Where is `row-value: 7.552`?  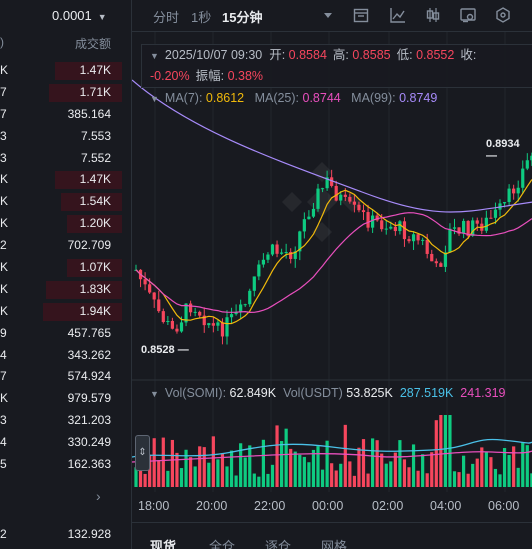
row-value: 7.552 is located at coordinates (95, 157).